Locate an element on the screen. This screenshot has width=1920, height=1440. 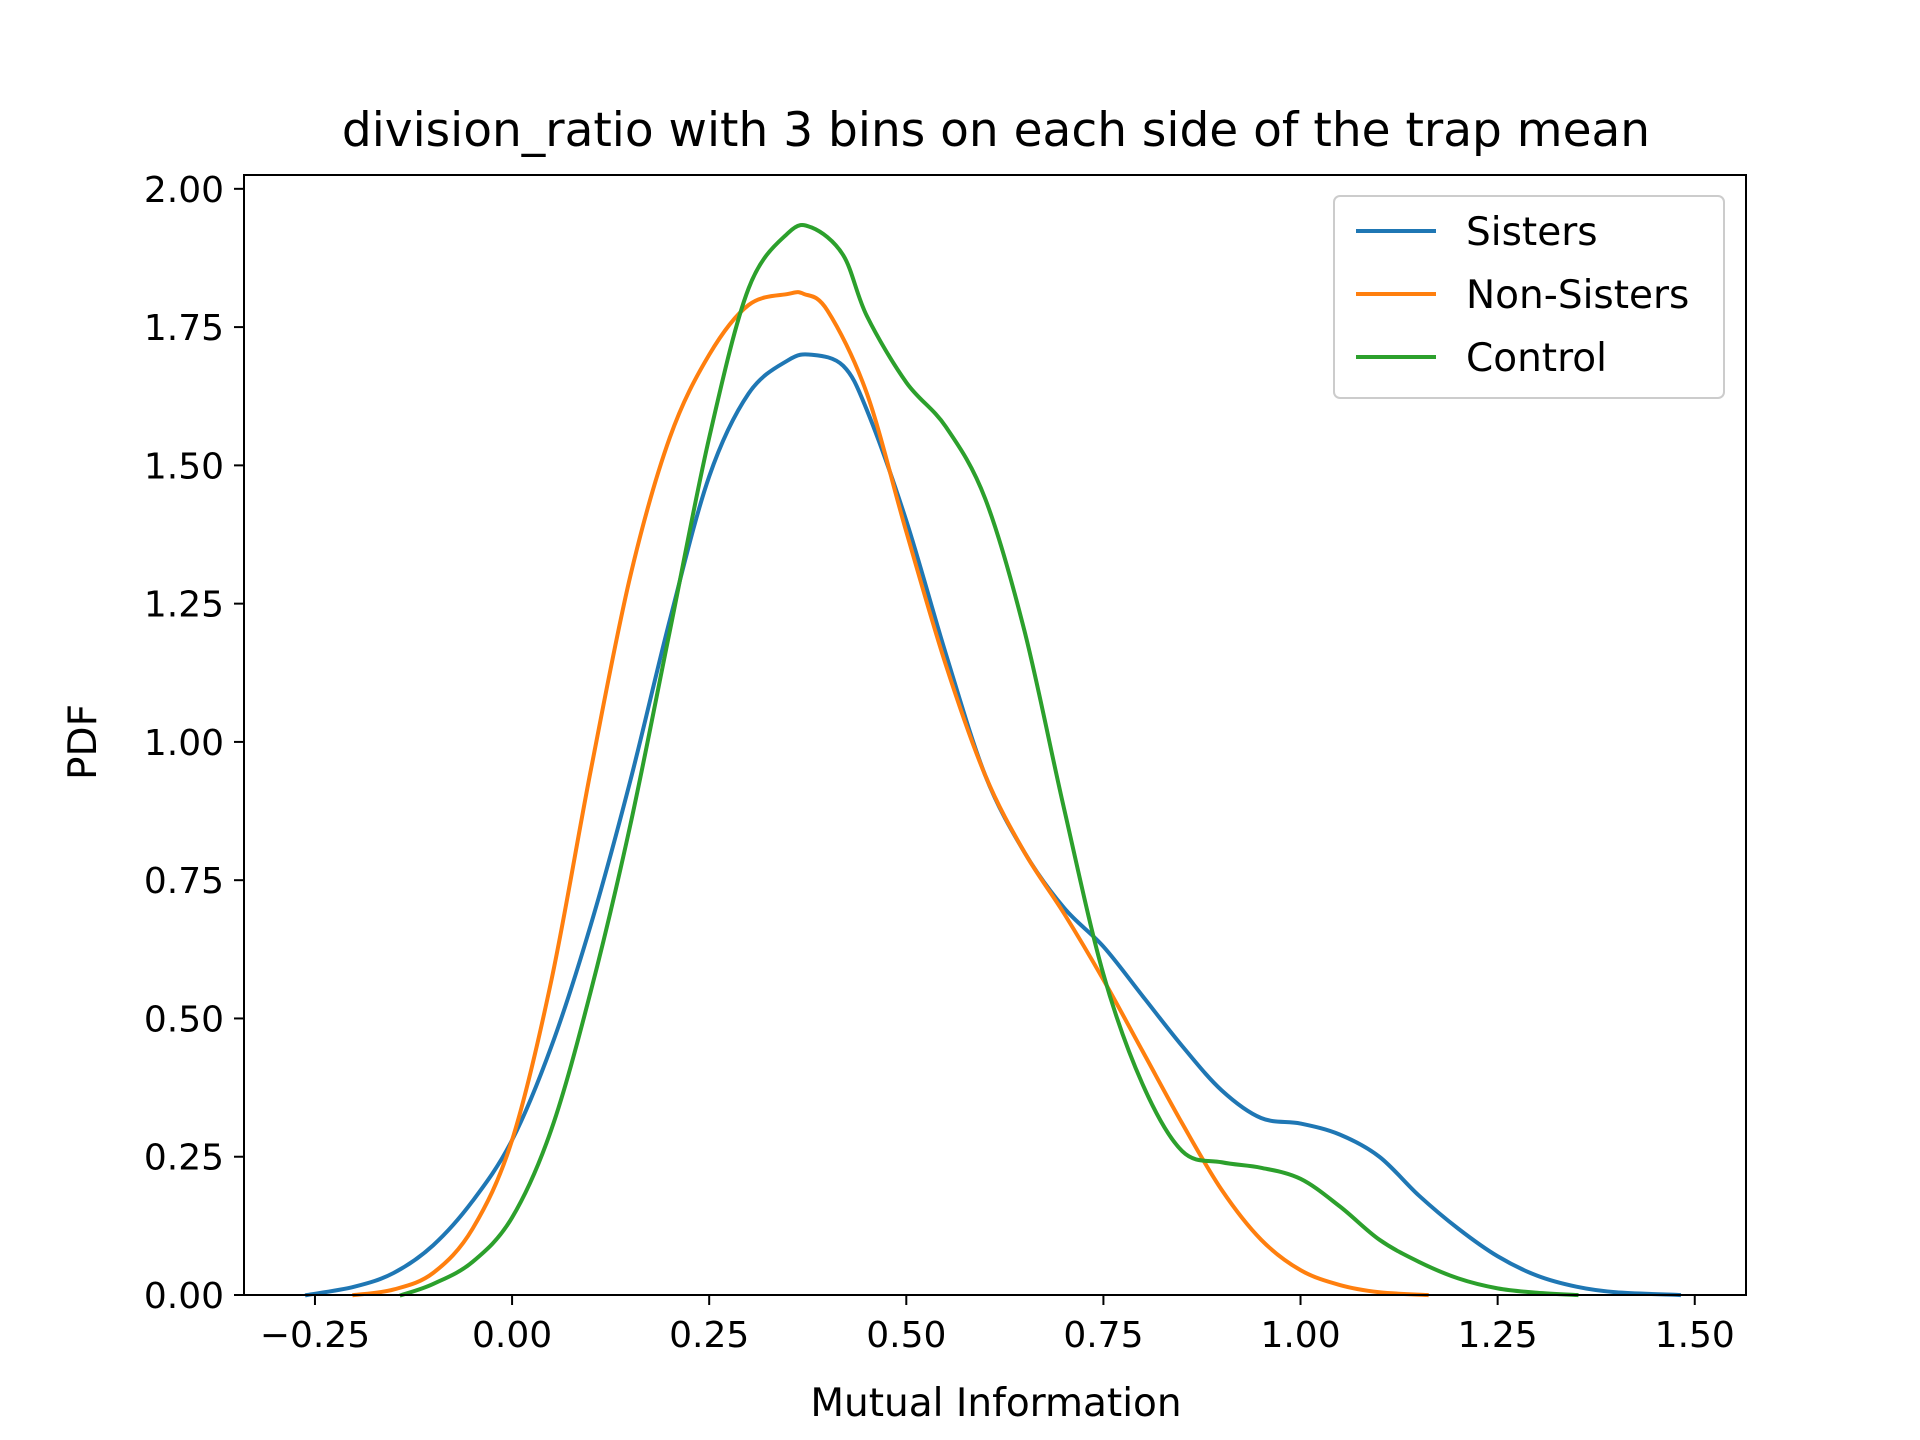
legend-frame is located at coordinates (1529, 297).